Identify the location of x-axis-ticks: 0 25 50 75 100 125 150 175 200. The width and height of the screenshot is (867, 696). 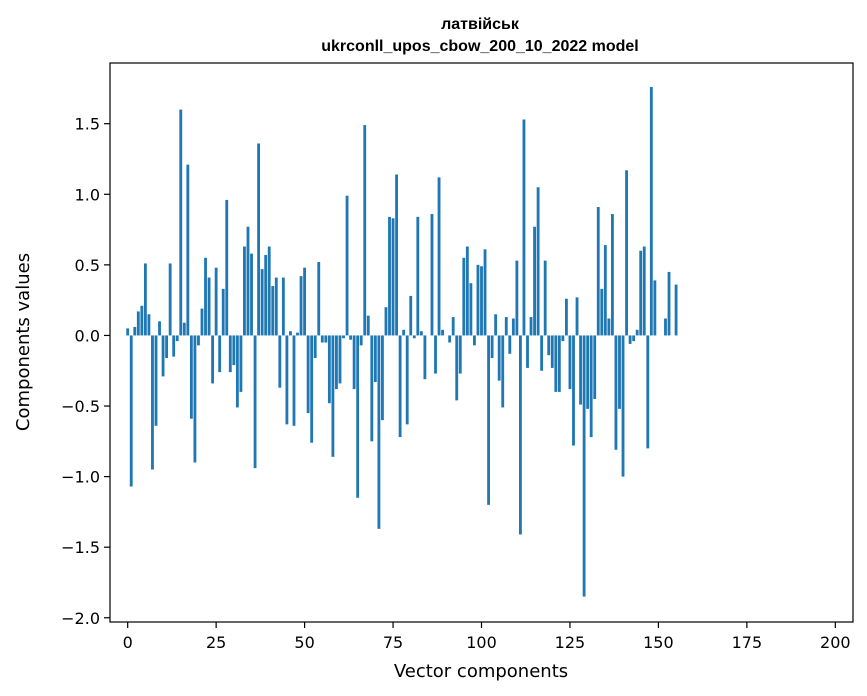
(487, 637).